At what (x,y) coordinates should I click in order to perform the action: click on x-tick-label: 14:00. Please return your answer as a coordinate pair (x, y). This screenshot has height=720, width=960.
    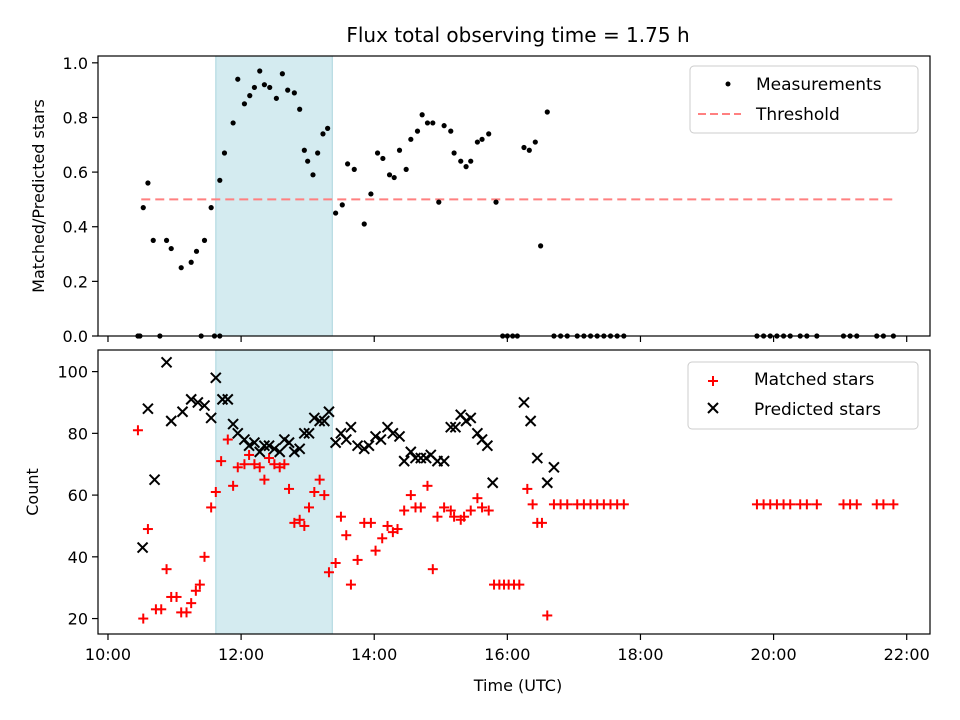
    Looking at the image, I should click on (374, 654).